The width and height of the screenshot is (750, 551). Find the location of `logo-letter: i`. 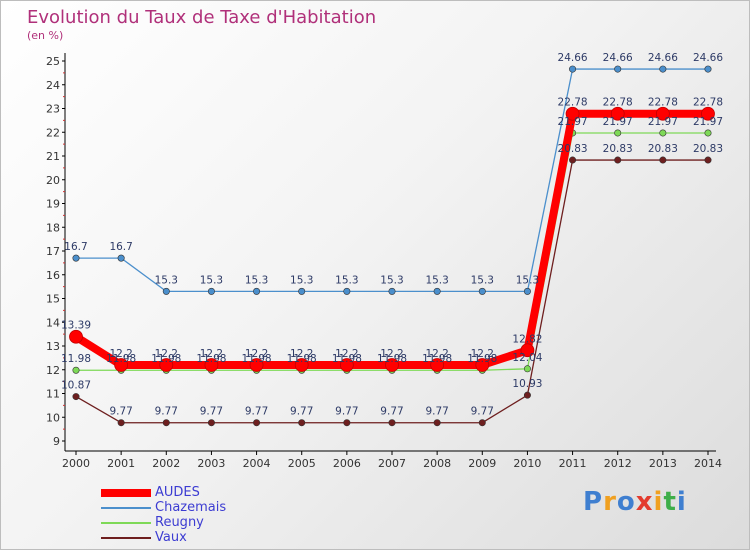

logo-letter: i is located at coordinates (658, 502).